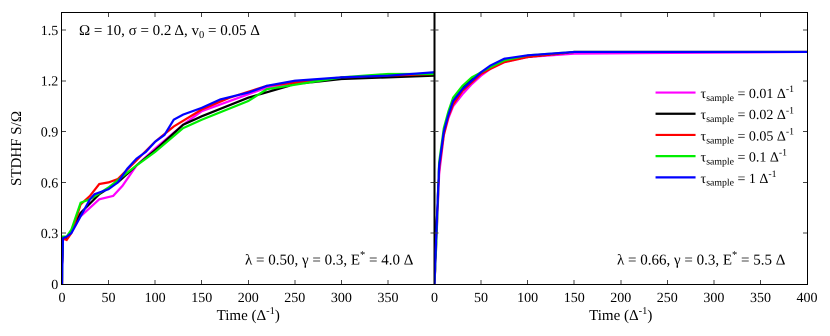 This screenshot has width=830, height=336. What do you see at coordinates (747, 94) in the screenshot?
I see `legend-label: τ$_{sample}$ = 0.01 Δ$^{-1}$` at bounding box center [747, 94].